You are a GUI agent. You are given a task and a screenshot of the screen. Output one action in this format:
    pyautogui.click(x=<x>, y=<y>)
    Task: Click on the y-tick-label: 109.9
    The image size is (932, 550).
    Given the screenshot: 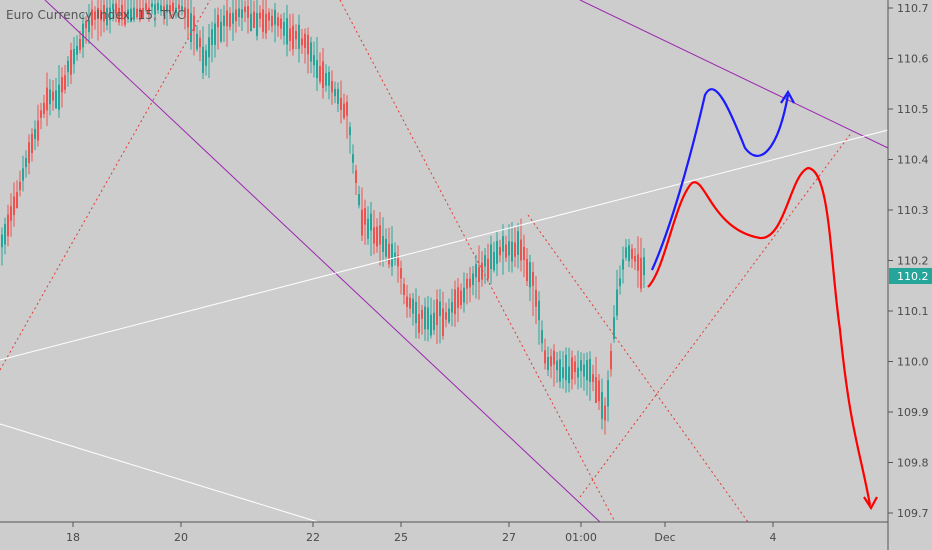 What is the action you would take?
    pyautogui.click(x=913, y=412)
    